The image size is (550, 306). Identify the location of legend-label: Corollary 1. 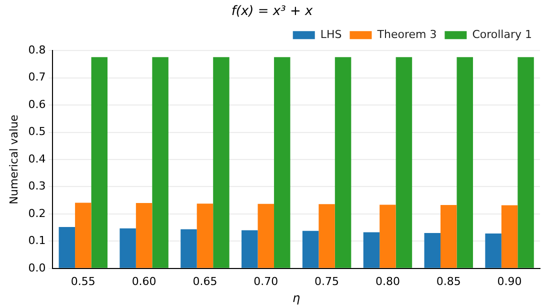
(502, 34).